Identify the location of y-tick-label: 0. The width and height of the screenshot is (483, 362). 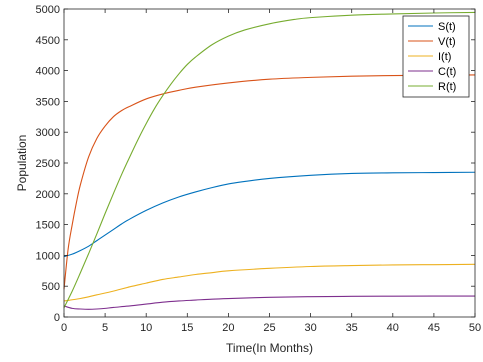
(57, 318).